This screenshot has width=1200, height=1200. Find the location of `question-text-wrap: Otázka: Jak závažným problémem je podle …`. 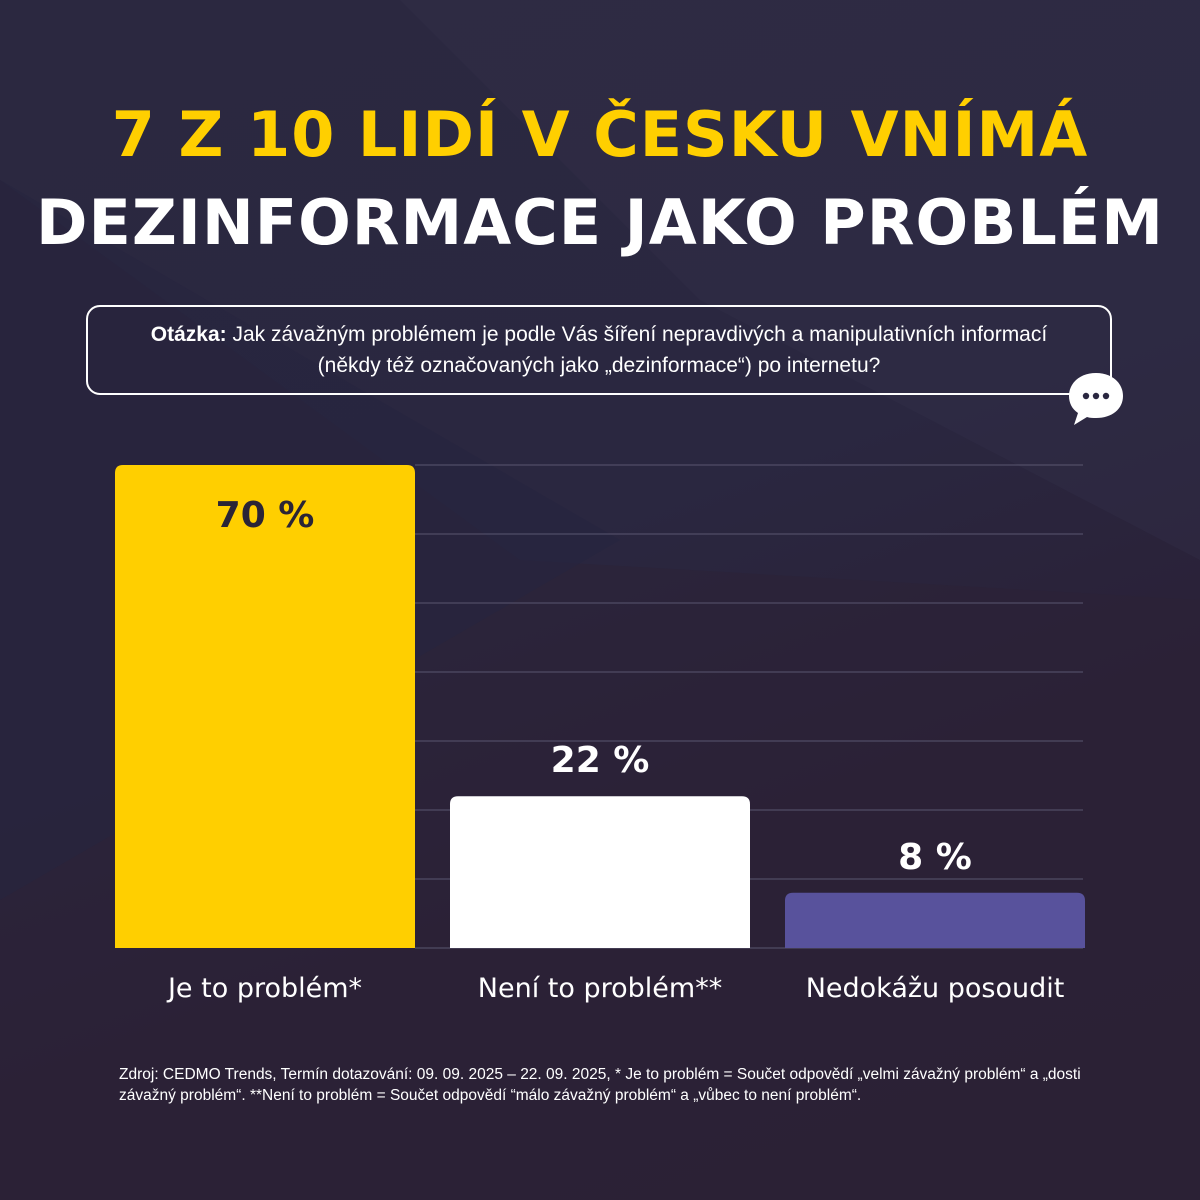

question-text-wrap: Otázka: Jak závažným problémem je podle … is located at coordinates (599, 350).